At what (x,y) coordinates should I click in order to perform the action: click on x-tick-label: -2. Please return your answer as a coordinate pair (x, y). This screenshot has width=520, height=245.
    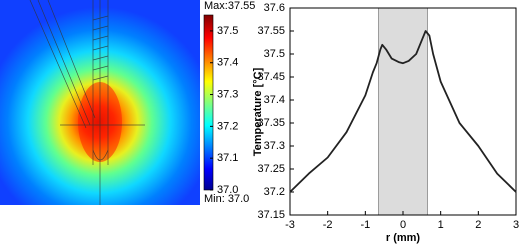
    Looking at the image, I should click on (328, 225).